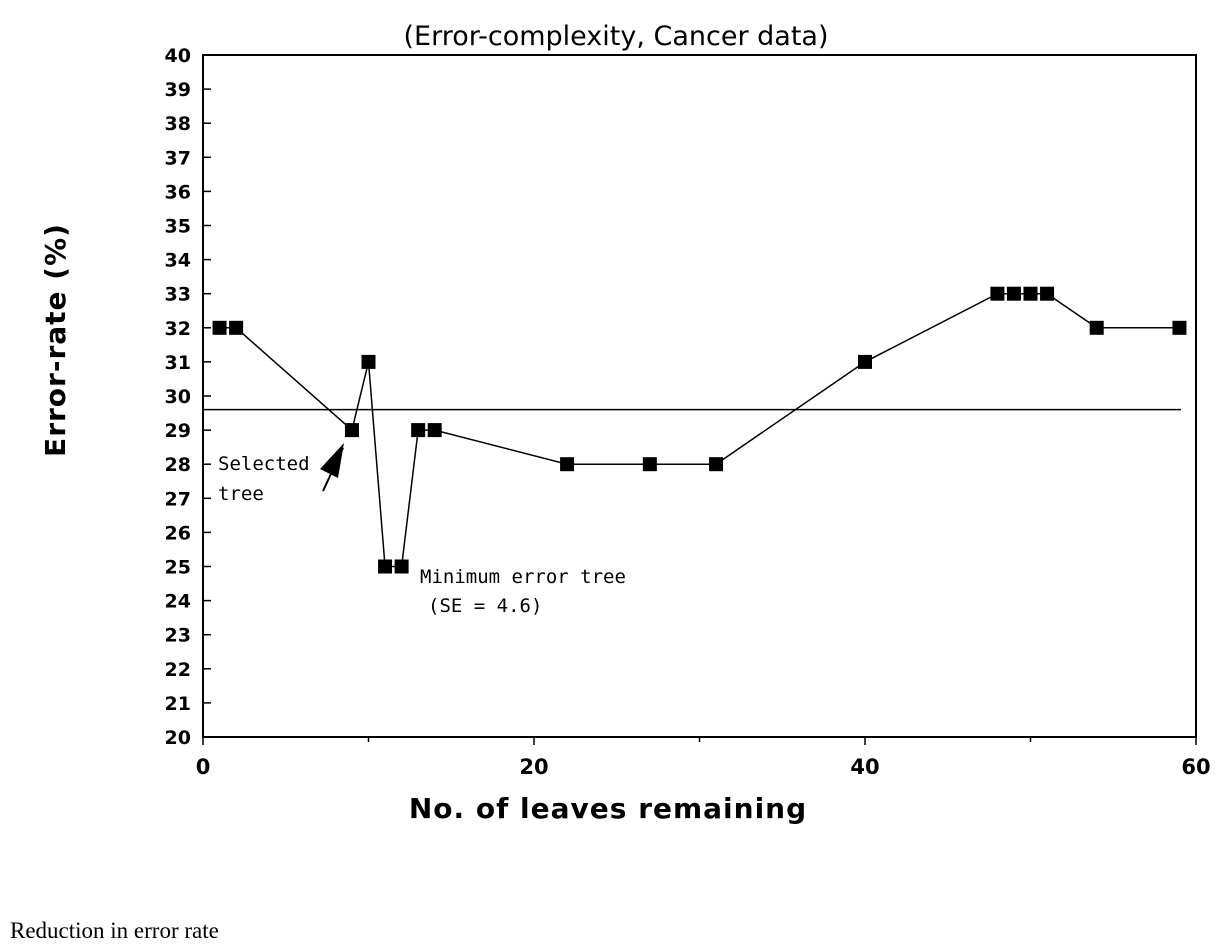 The height and width of the screenshot is (944, 1226). What do you see at coordinates (178, 397) in the screenshot?
I see `y-tick-label: 30` at bounding box center [178, 397].